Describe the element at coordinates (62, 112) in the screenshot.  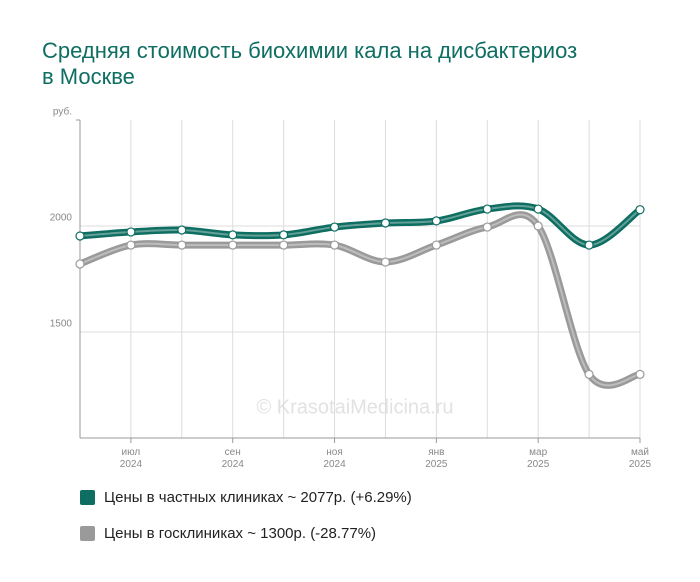
I see `y-tick-label: руб.` at that location.